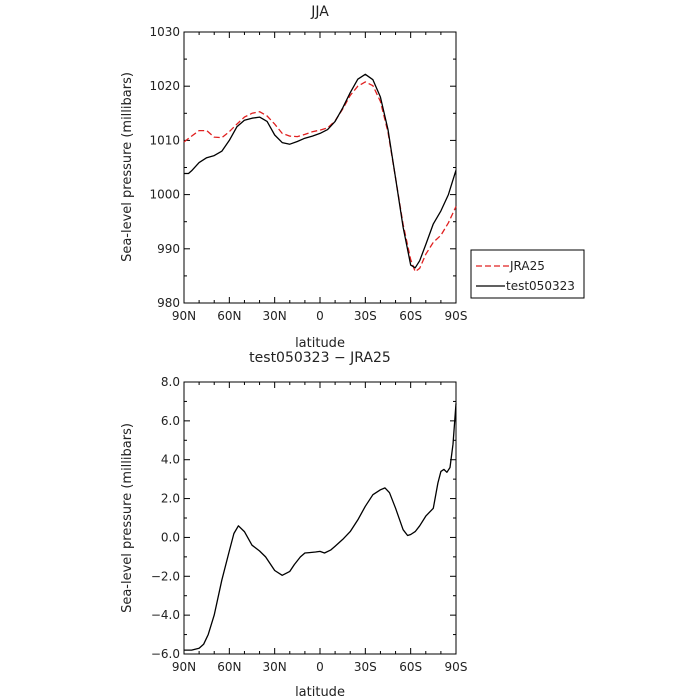 This screenshot has width=700, height=700. What do you see at coordinates (165, 654) in the screenshot?
I see `y-tick-label: −6.0` at bounding box center [165, 654].